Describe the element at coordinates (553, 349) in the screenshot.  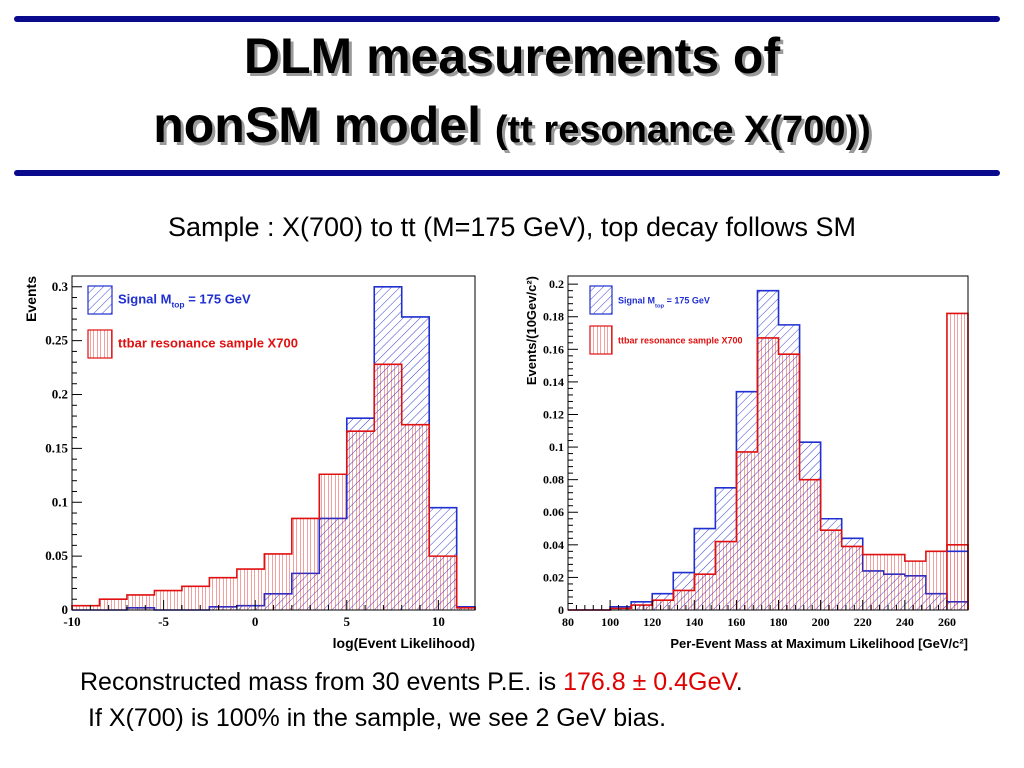
I see `y-tick-label: 0.16` at that location.